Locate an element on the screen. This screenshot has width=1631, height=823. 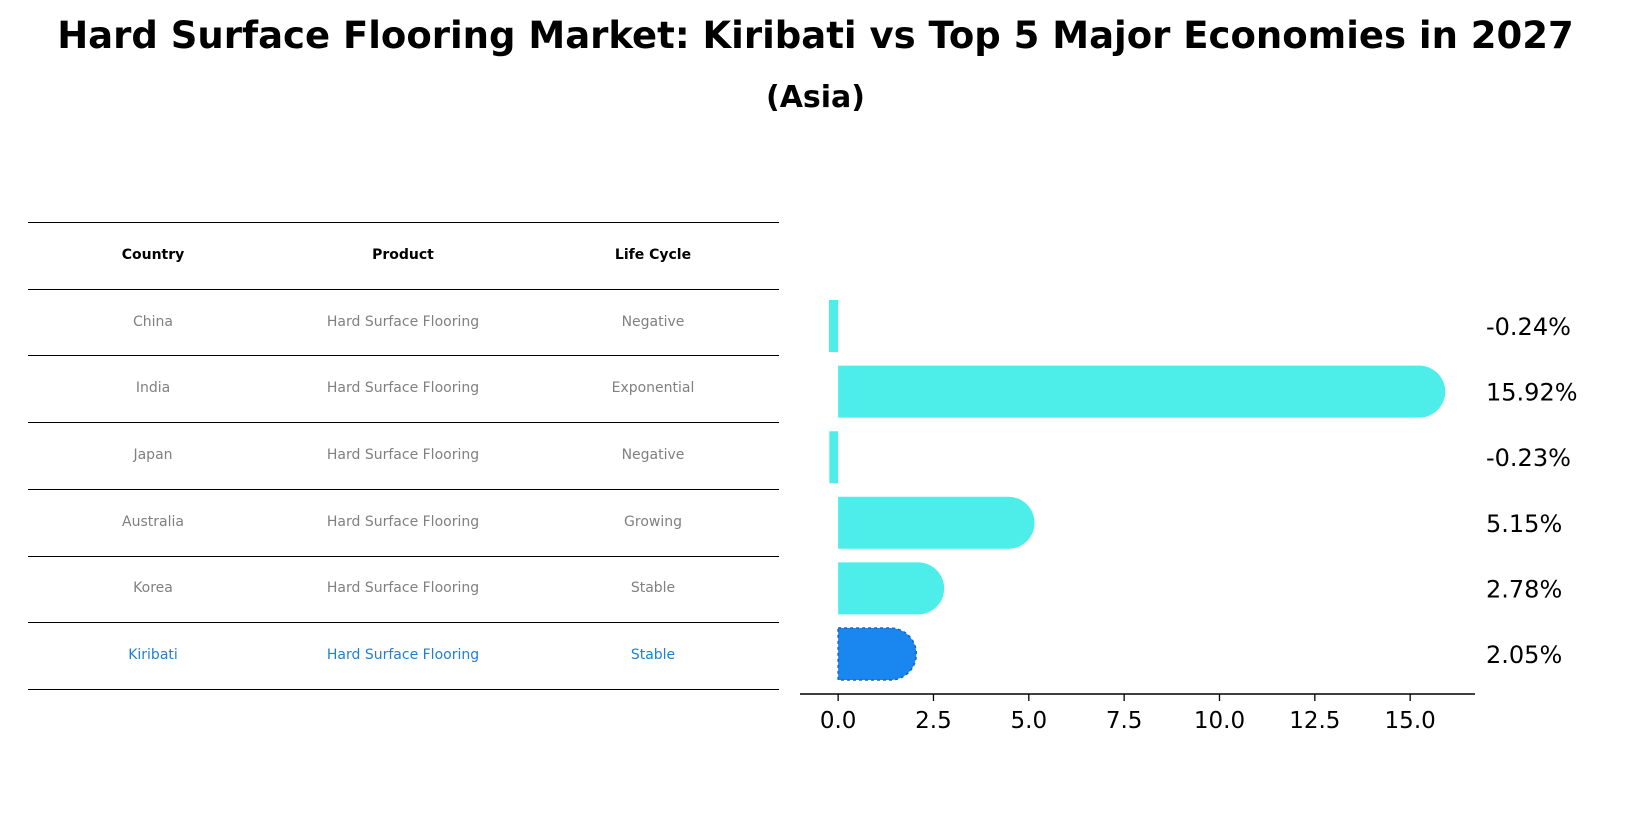
table-cell-country: India is located at coordinates (153, 388).